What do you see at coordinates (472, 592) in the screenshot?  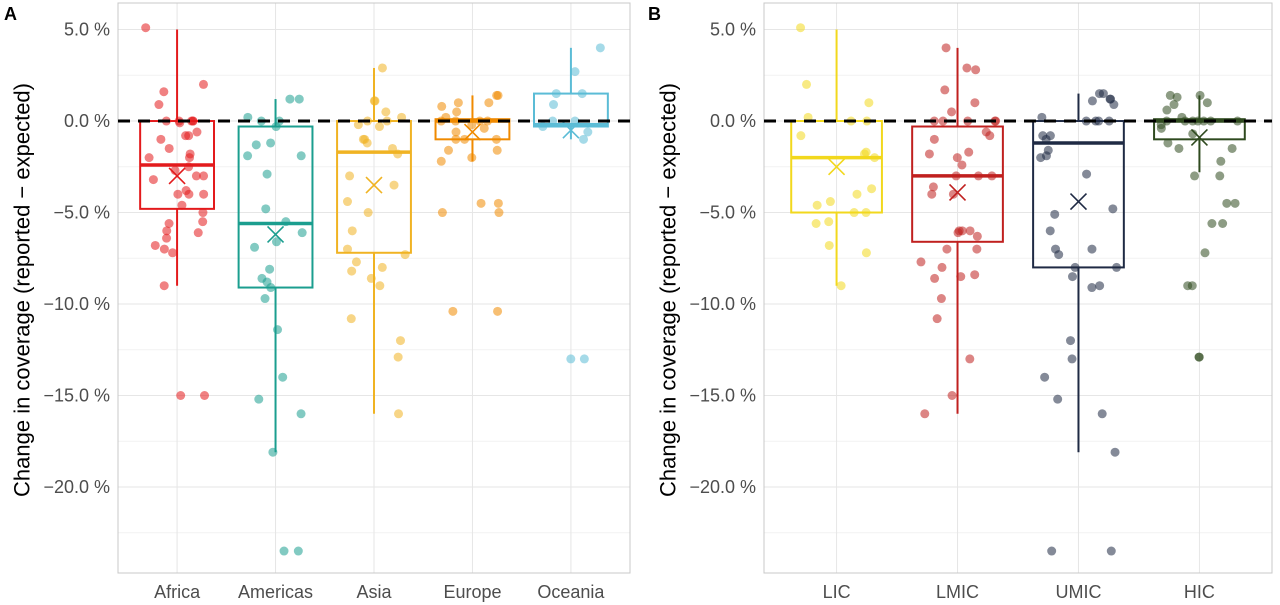 I see `x-tick-label: Europe` at bounding box center [472, 592].